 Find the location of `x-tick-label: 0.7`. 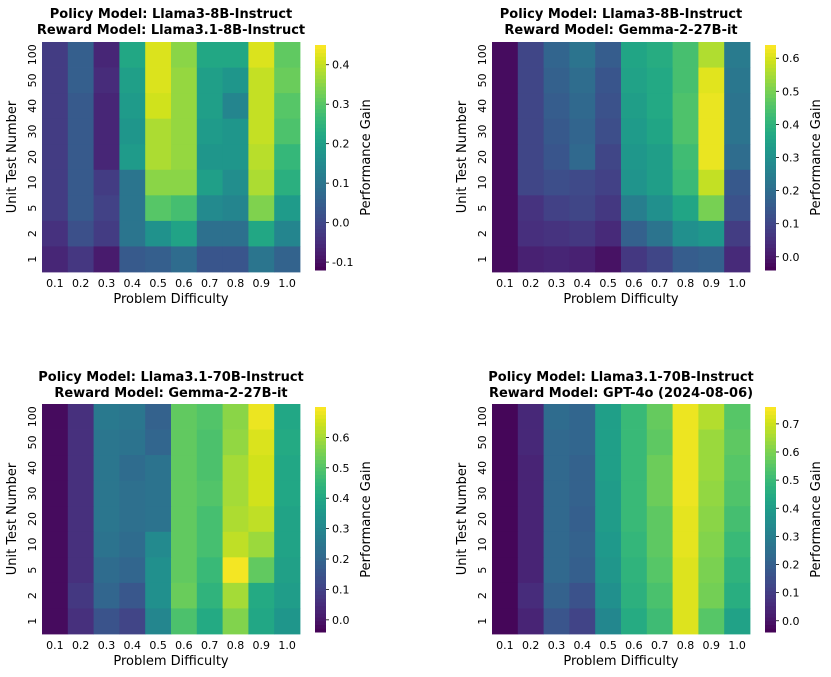

x-tick-label: 0.7 is located at coordinates (660, 283).